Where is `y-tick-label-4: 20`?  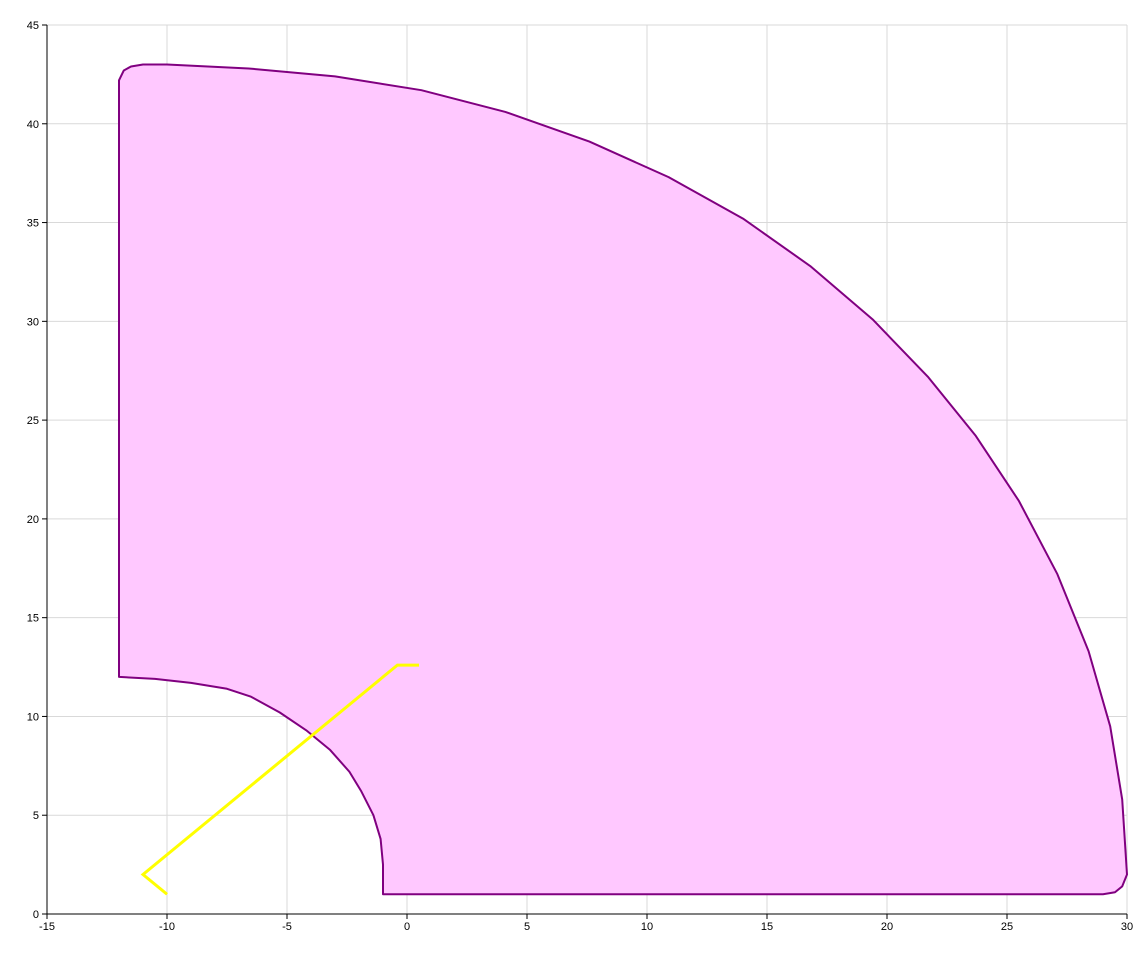 y-tick-label-4: 20 is located at coordinates (33, 520).